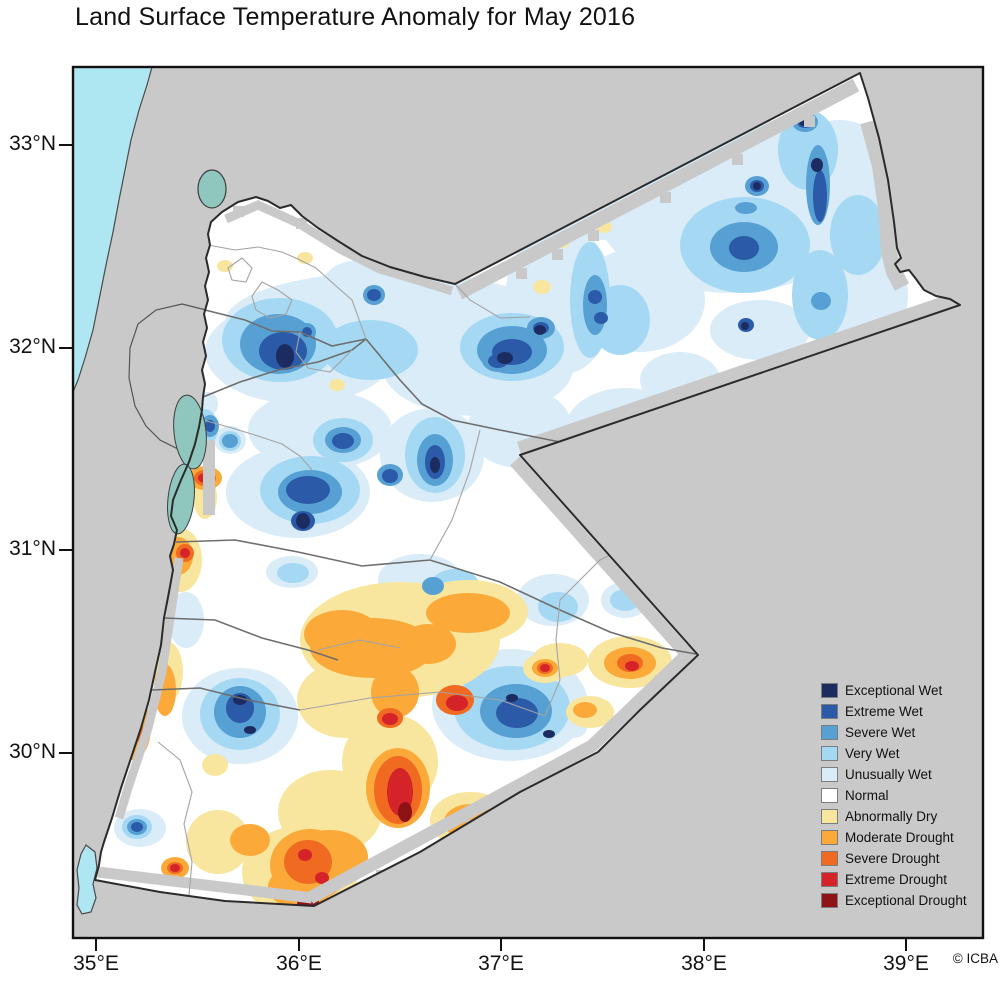 The height and width of the screenshot is (982, 1004). I want to click on legend-label: Extreme Drought, so click(896, 879).